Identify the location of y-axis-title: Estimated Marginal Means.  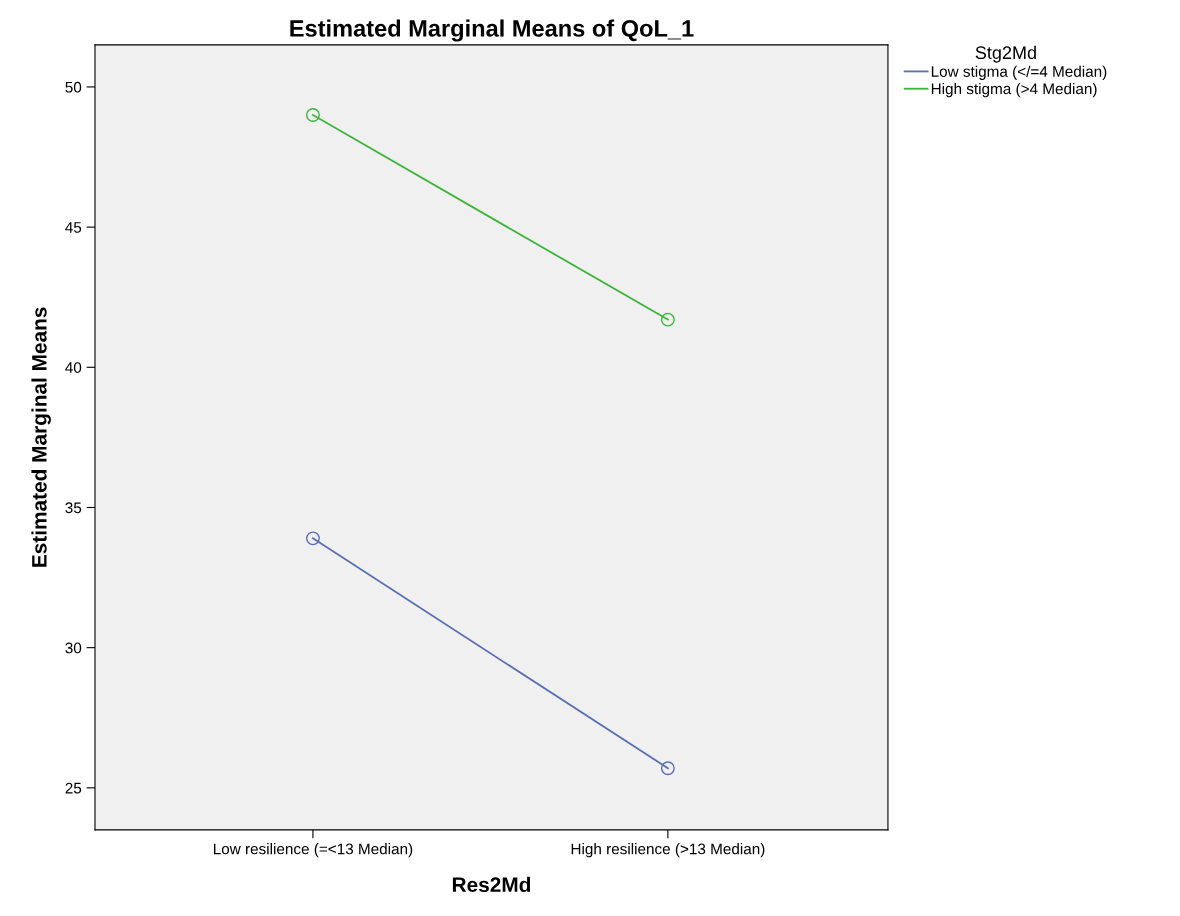
(41, 437).